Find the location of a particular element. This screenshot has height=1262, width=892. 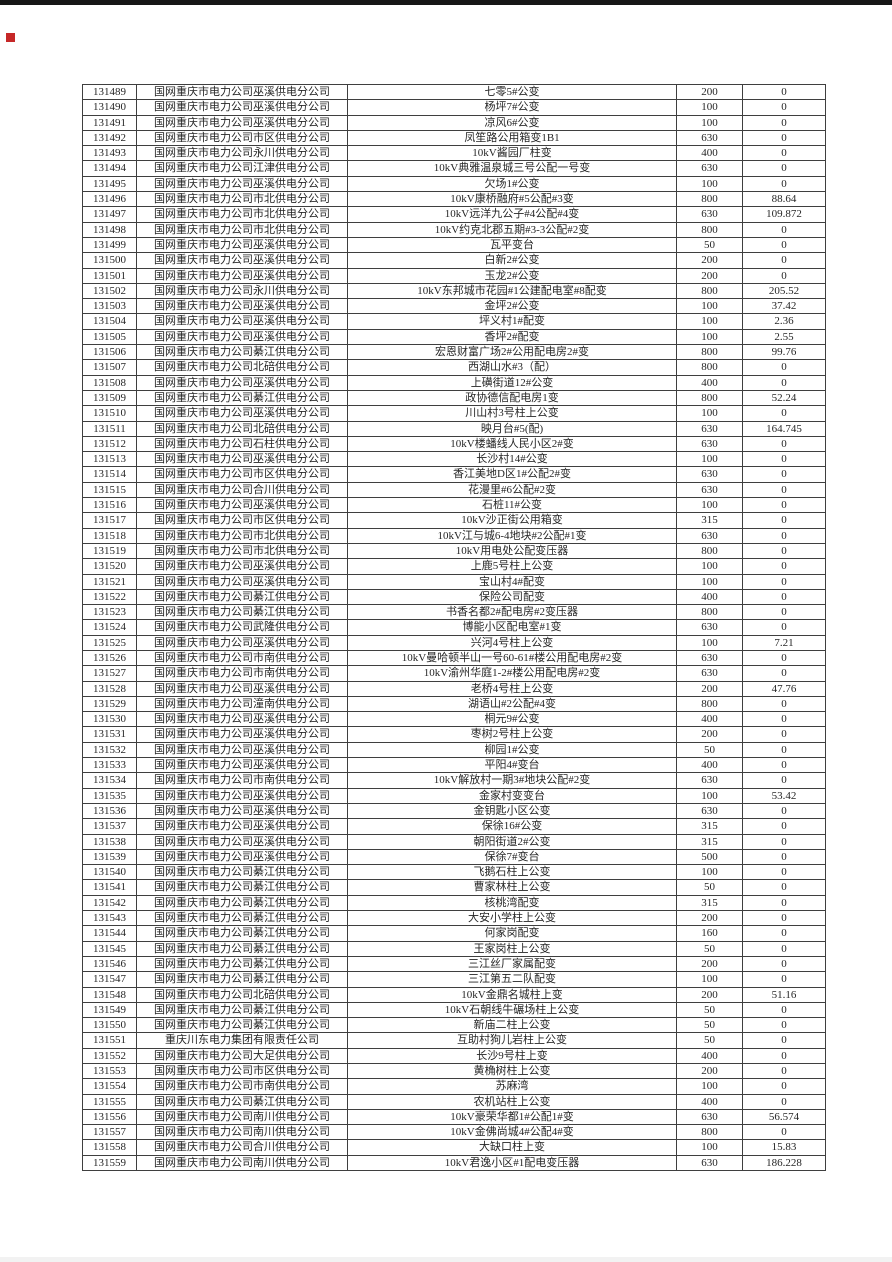

table-row: 131537 国网重庆市电力公司巫溪供电分公司 保徐16#公变 315 0 is located at coordinates (454, 826).